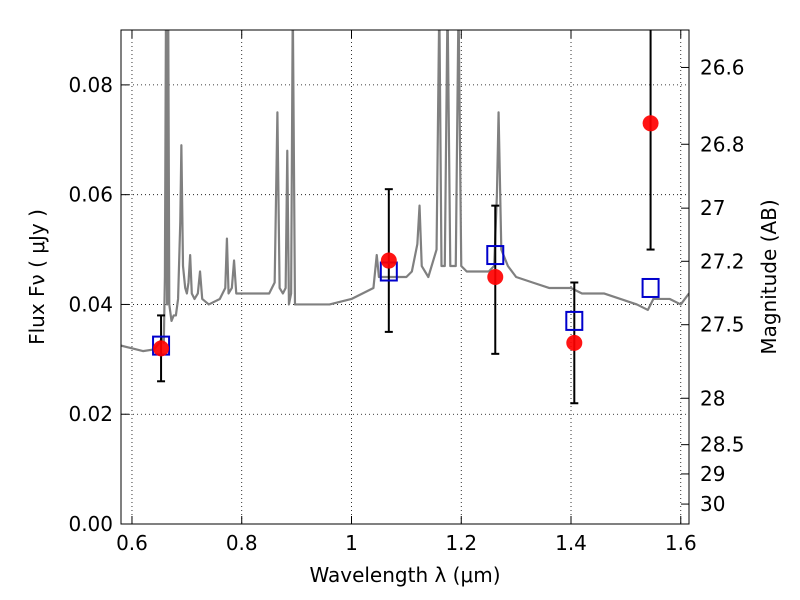 The image size is (800, 600). I want to click on mag-tick-label: 30, so click(712, 504).